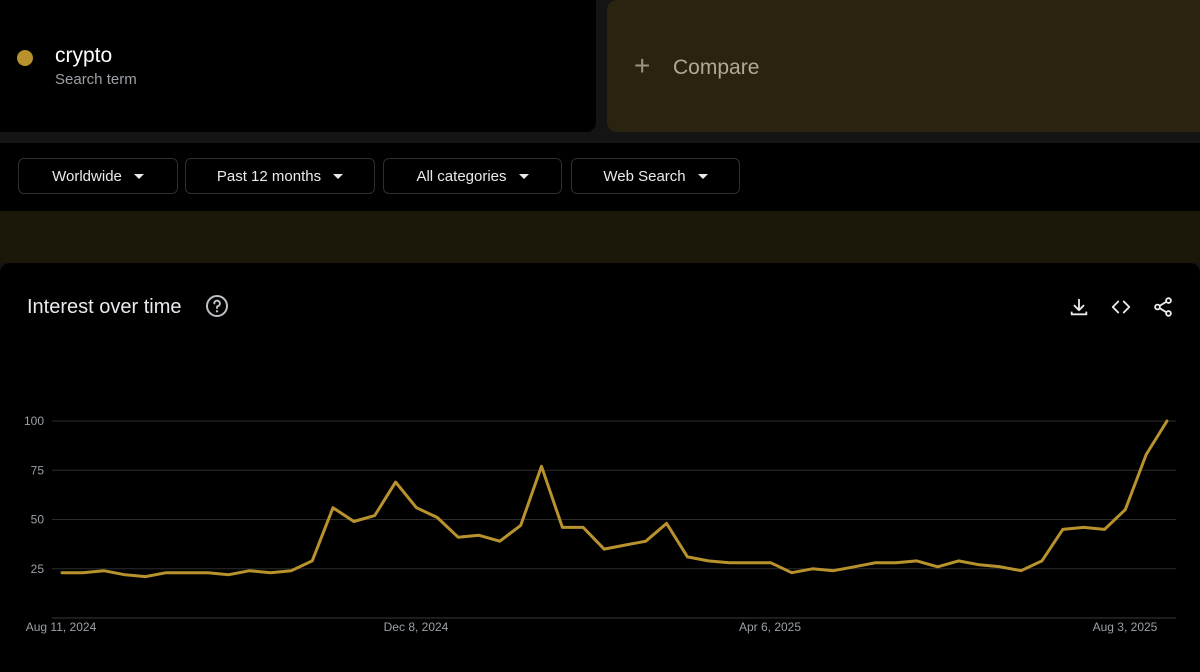  What do you see at coordinates (770, 627) in the screenshot?
I see `x-tick-label: Apr 6, 2025` at bounding box center [770, 627].